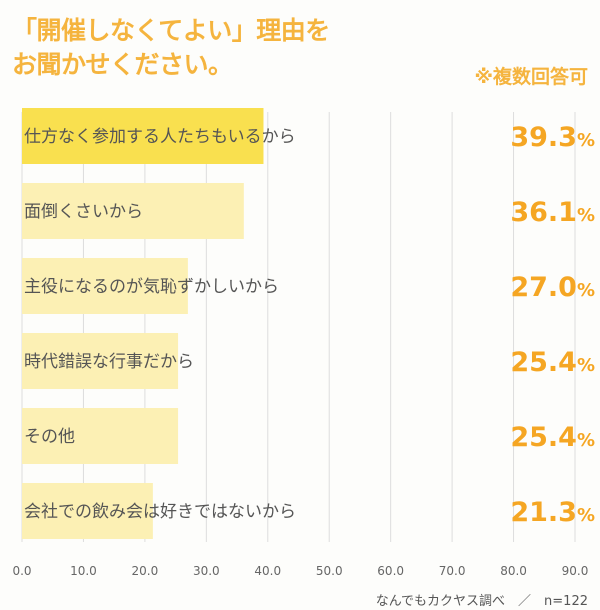  I want to click on value-label: 39.3%, so click(552, 137).